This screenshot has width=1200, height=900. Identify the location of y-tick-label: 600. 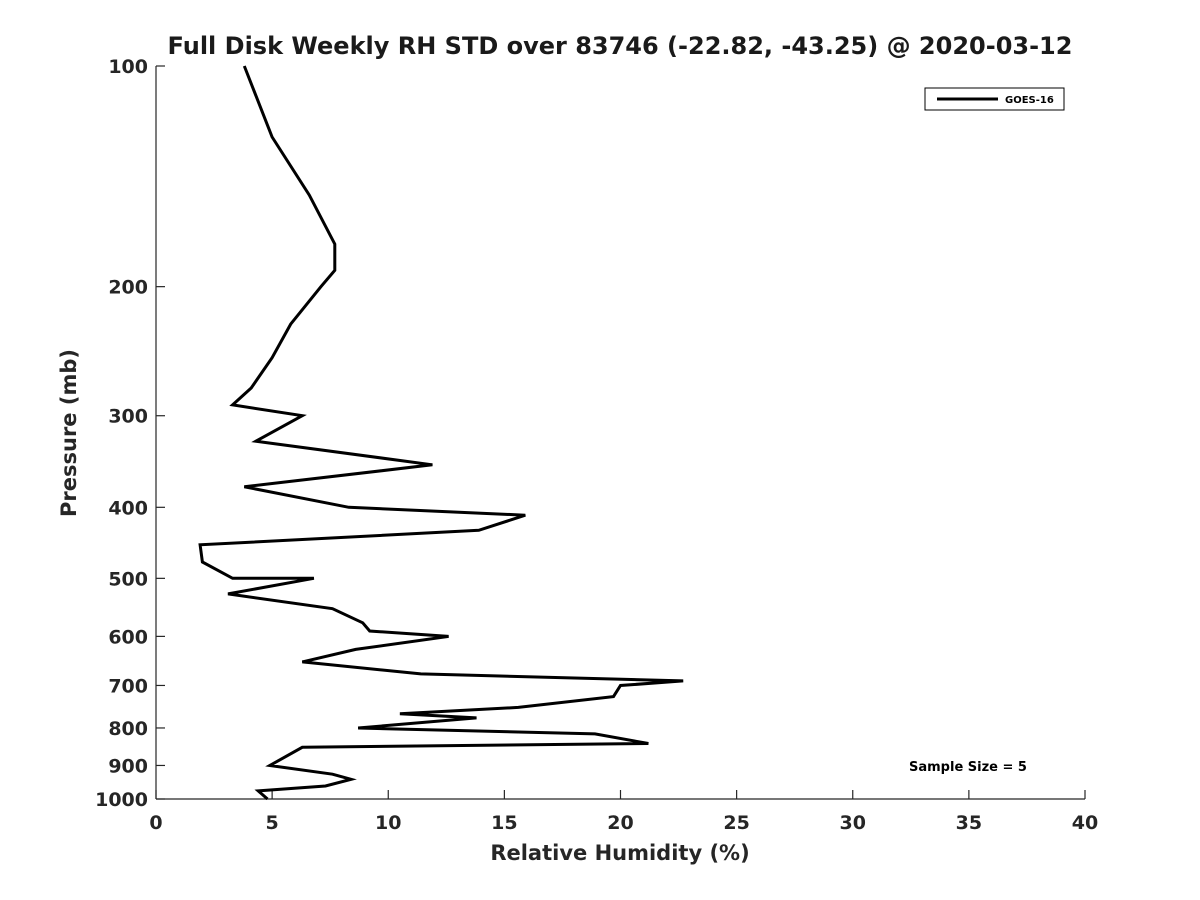
(128, 637).